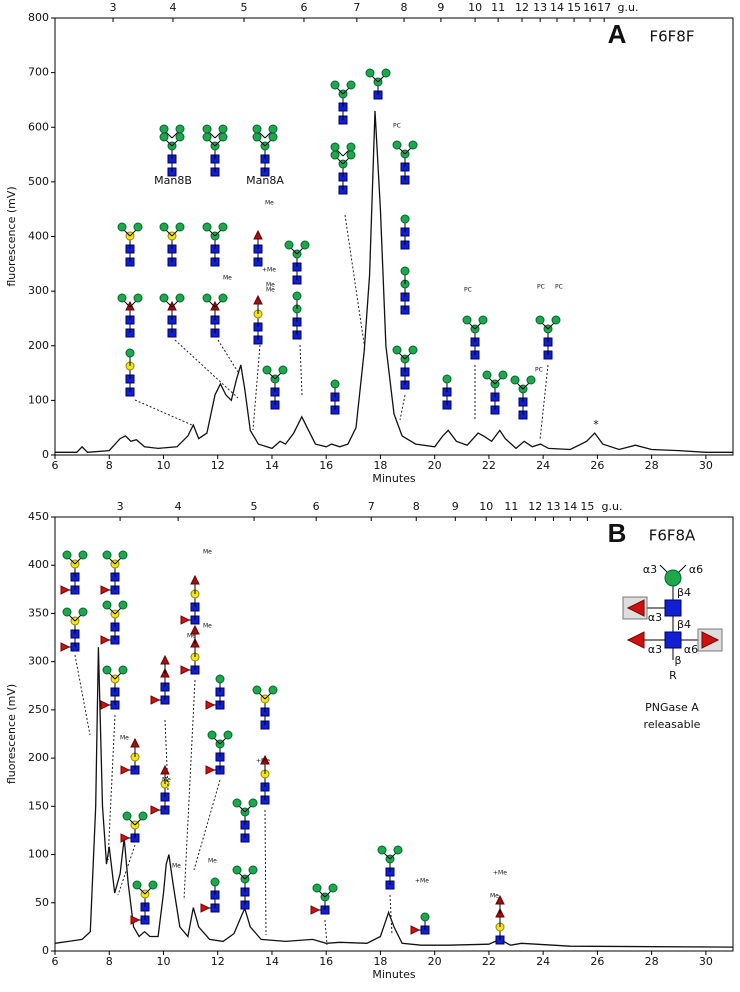 The height and width of the screenshot is (992, 740). I want to click on glycan-tag: +Me, so click(269, 270).